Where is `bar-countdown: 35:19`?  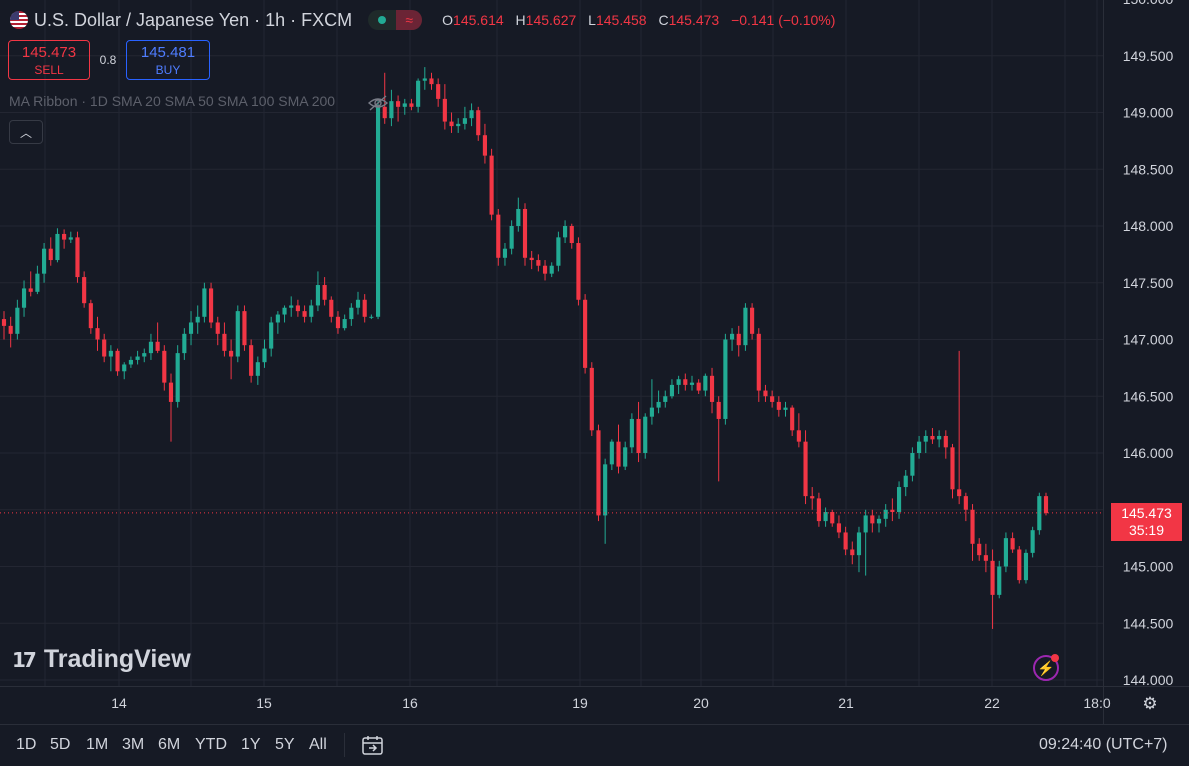
bar-countdown: 35:19 is located at coordinates (1146, 530).